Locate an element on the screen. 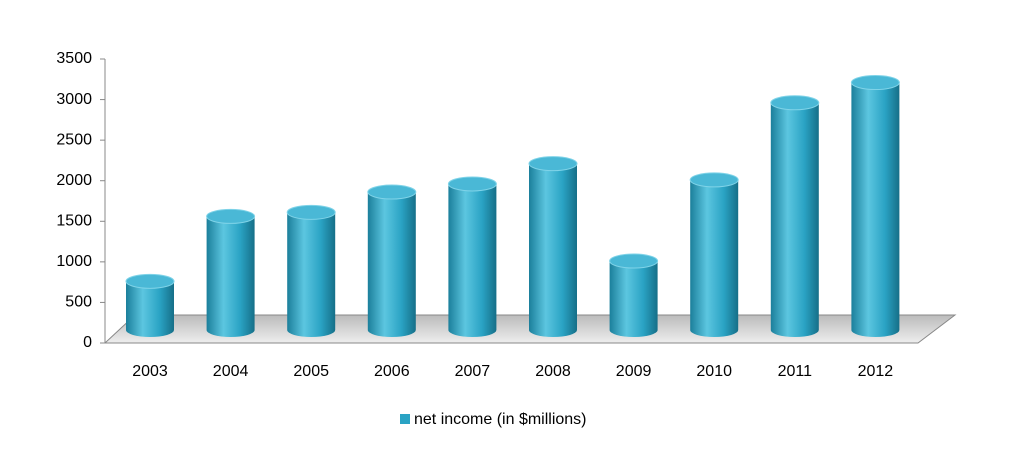  y-tick-label: 2500 is located at coordinates (74, 139).